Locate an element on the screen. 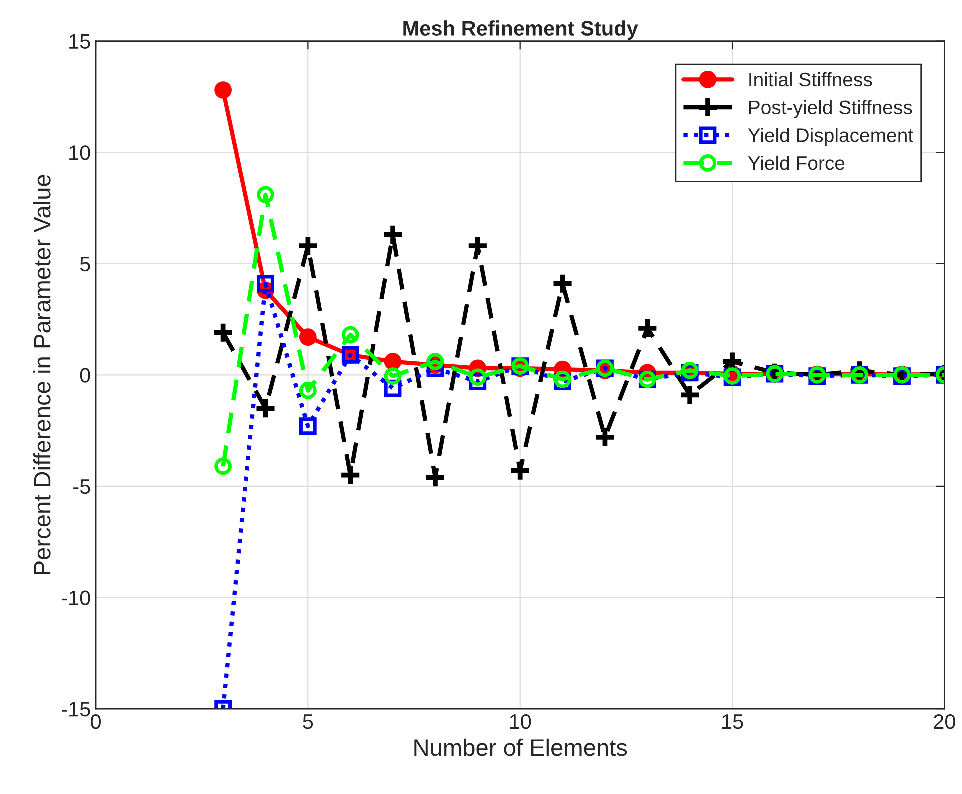 This screenshot has width=962, height=794. x-tick-label: 10 is located at coordinates (521, 722).